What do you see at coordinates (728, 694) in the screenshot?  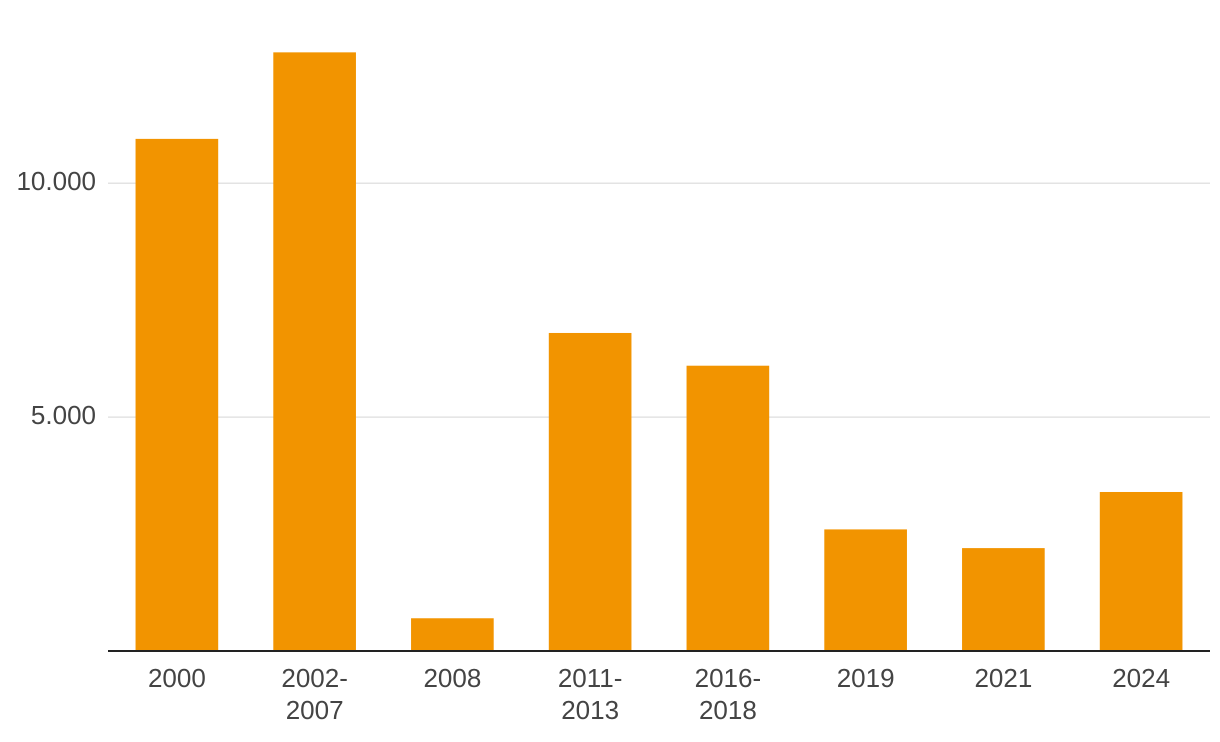 I see `x-tick-label: 2016-2018` at bounding box center [728, 694].